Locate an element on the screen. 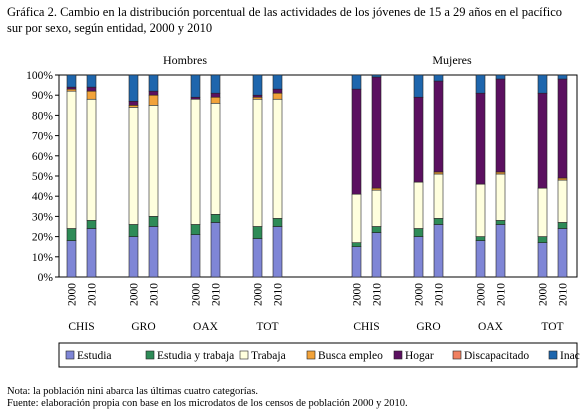 The width and height of the screenshot is (580, 420). y-tick-label: 40% is located at coordinates (43, 197).